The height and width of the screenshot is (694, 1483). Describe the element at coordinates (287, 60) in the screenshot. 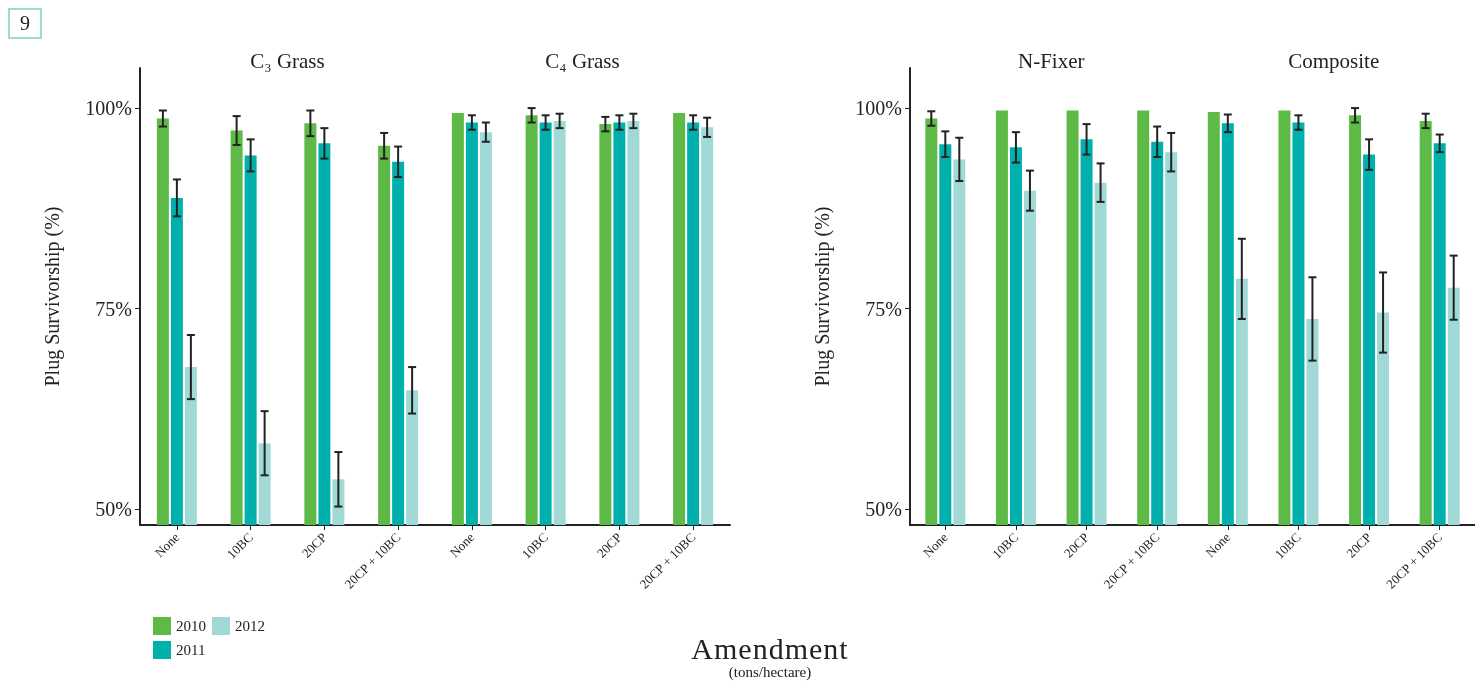

I see `annotation: C₃ Grass` at that location.